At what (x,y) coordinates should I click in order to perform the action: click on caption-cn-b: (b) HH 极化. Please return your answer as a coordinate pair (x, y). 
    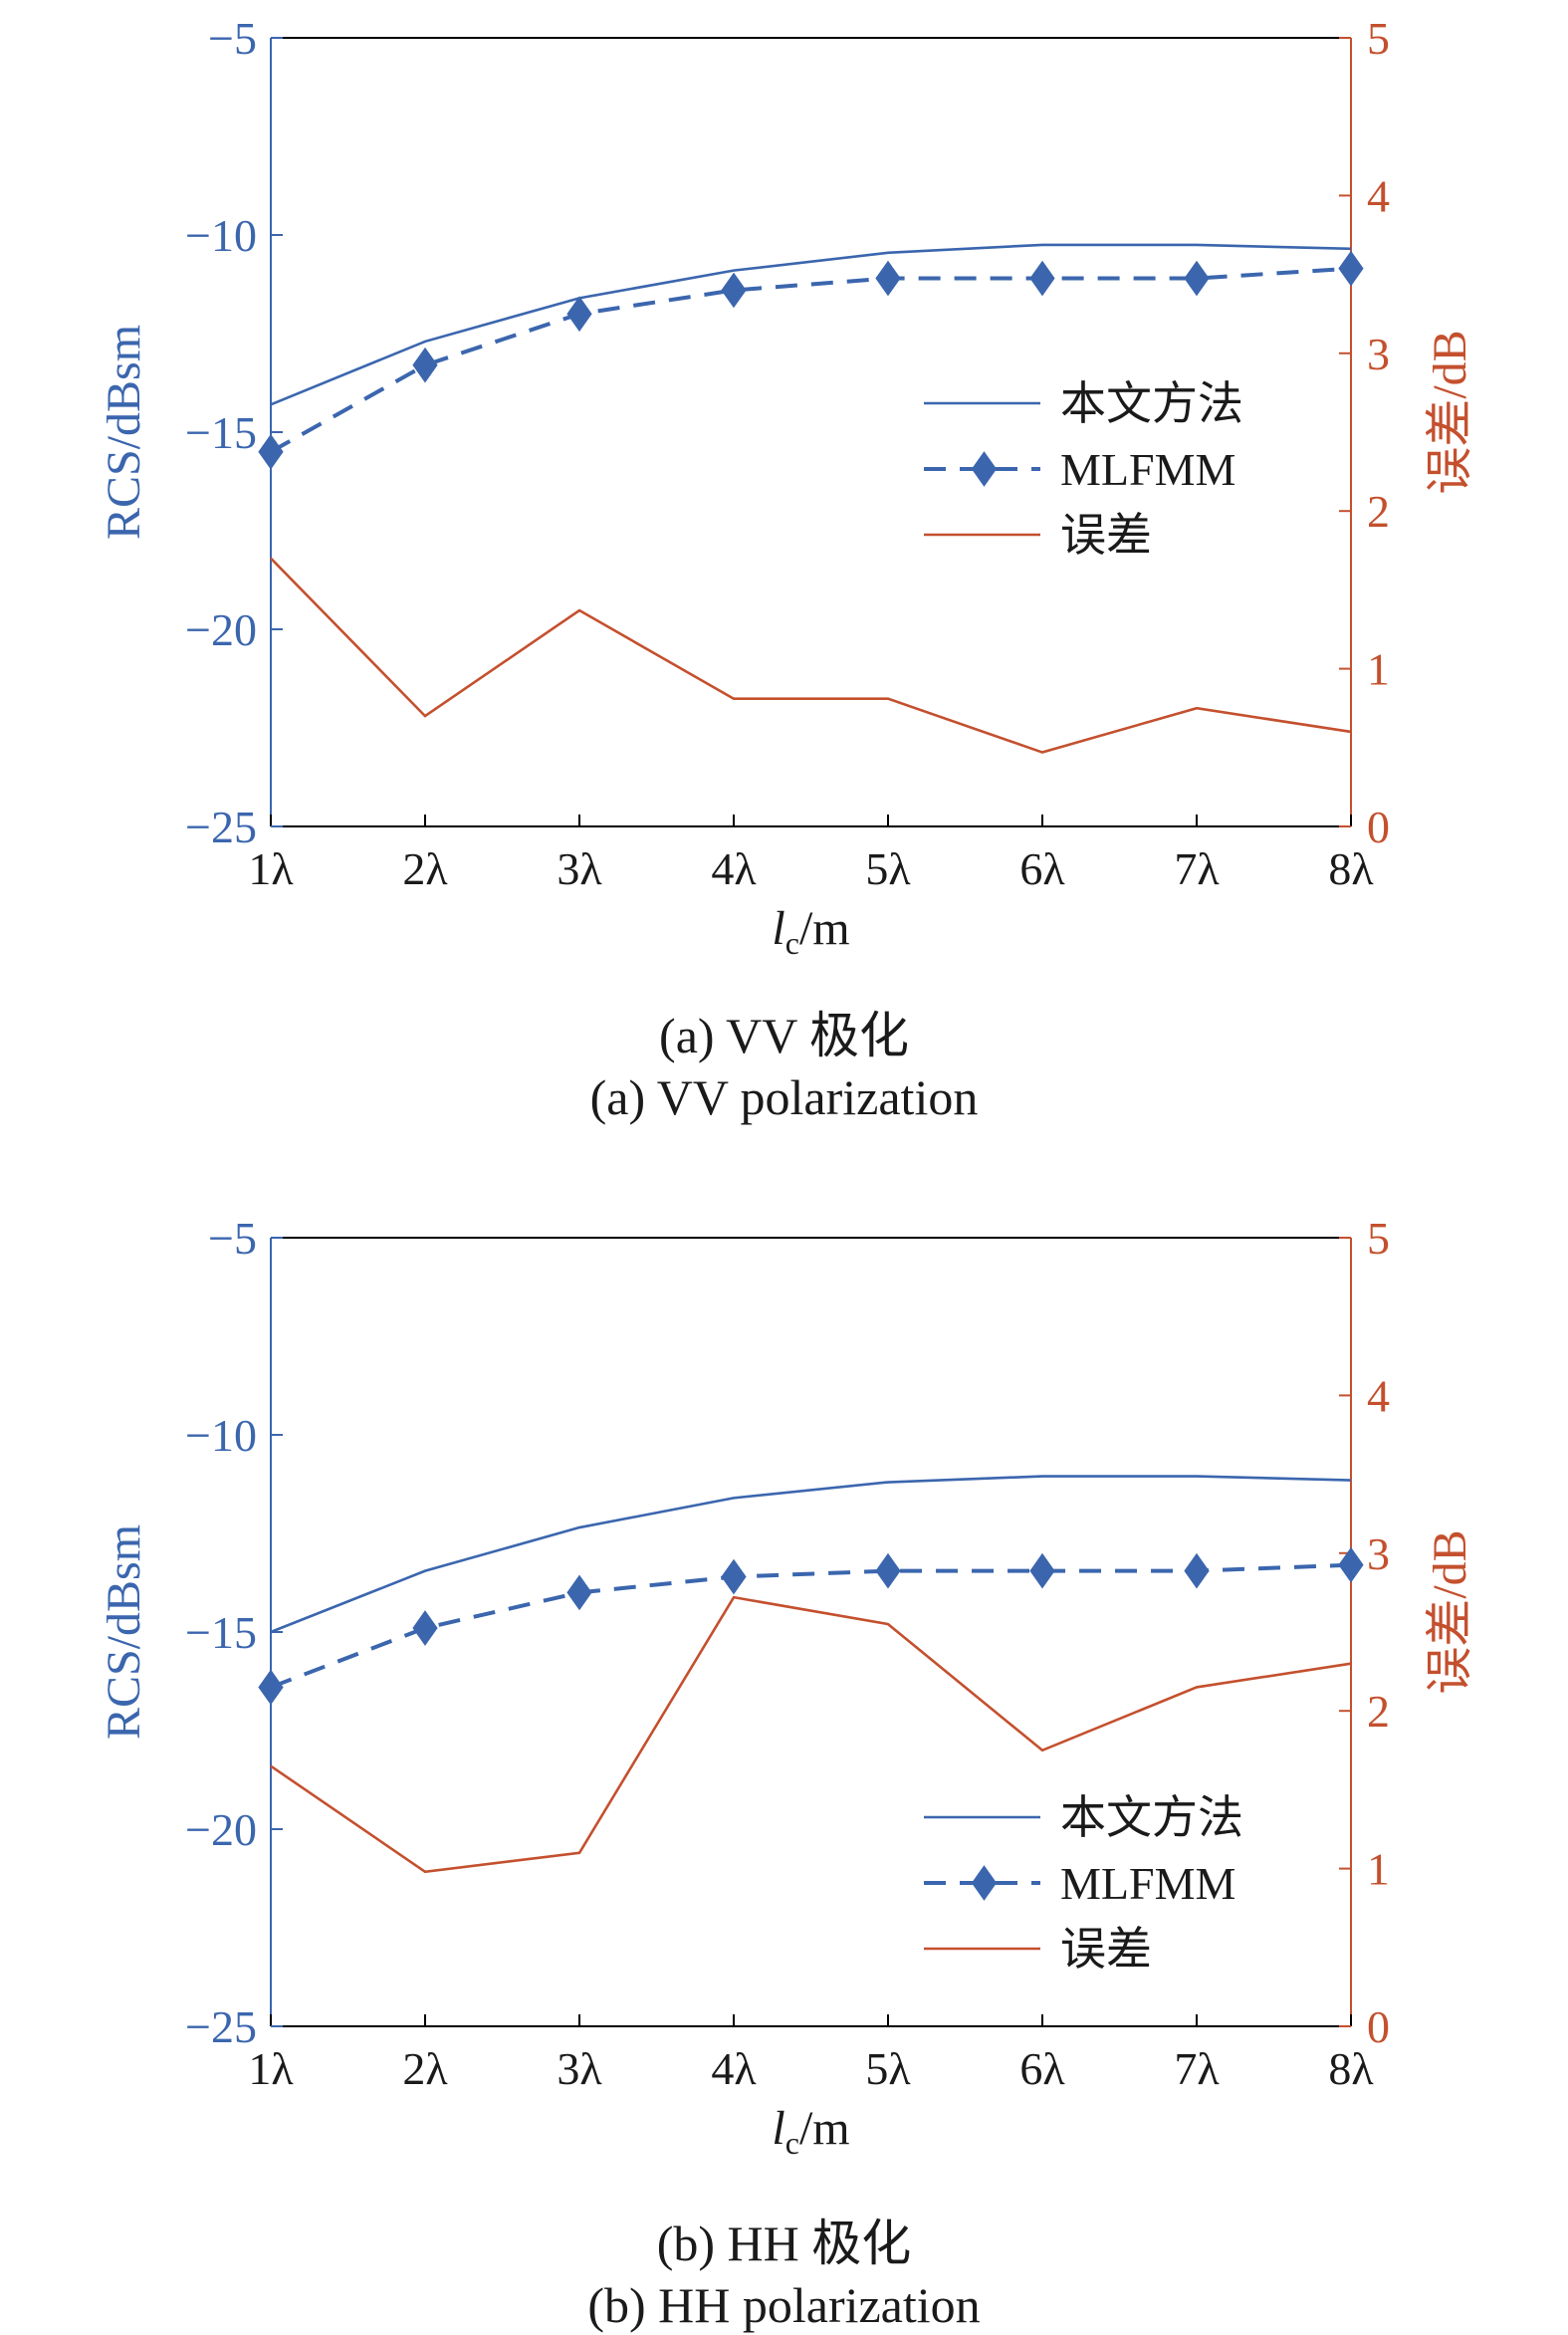
    Looking at the image, I should click on (784, 2243).